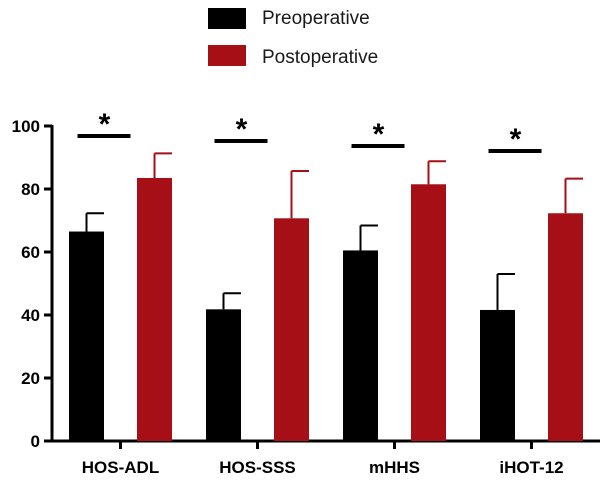 Image resolution: width=603 pixels, height=486 pixels. What do you see at coordinates (227, 55) in the screenshot?
I see `legend-swatch-postoperative` at bounding box center [227, 55].